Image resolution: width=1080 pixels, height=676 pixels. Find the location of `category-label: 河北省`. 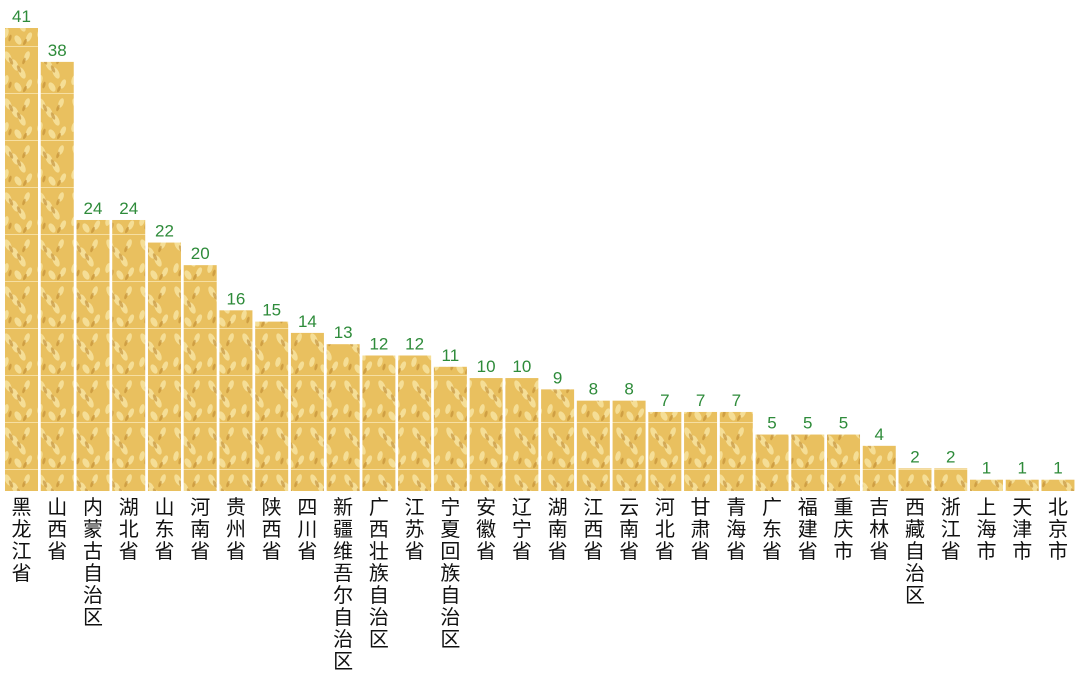

category-label: 河北省 is located at coordinates (665, 529).